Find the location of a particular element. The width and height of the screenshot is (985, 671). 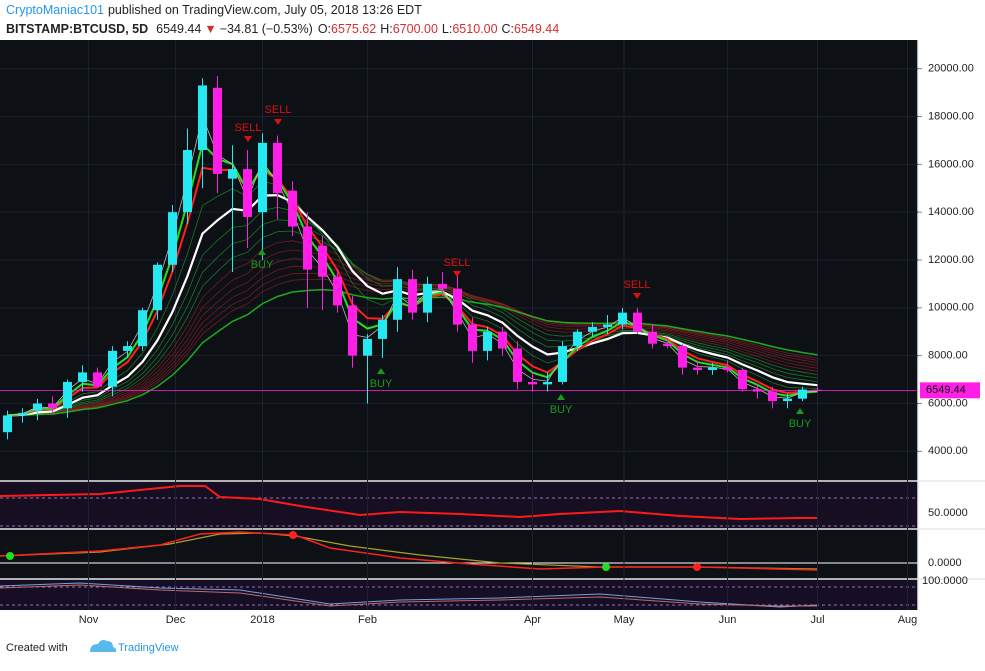

x-tick-label: Jun is located at coordinates (728, 620).